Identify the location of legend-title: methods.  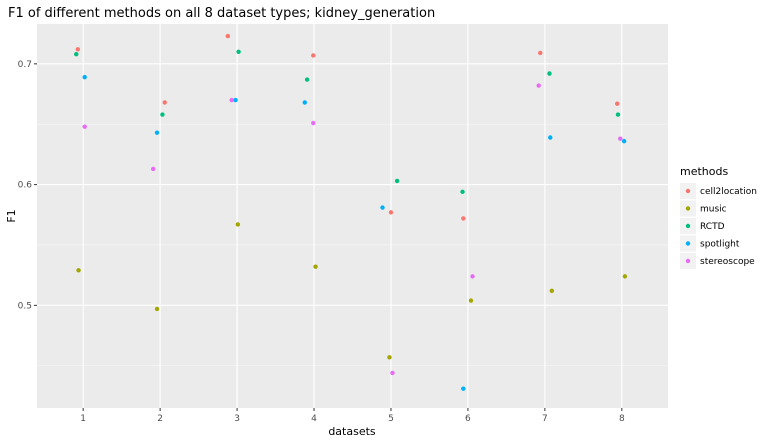
(704, 171).